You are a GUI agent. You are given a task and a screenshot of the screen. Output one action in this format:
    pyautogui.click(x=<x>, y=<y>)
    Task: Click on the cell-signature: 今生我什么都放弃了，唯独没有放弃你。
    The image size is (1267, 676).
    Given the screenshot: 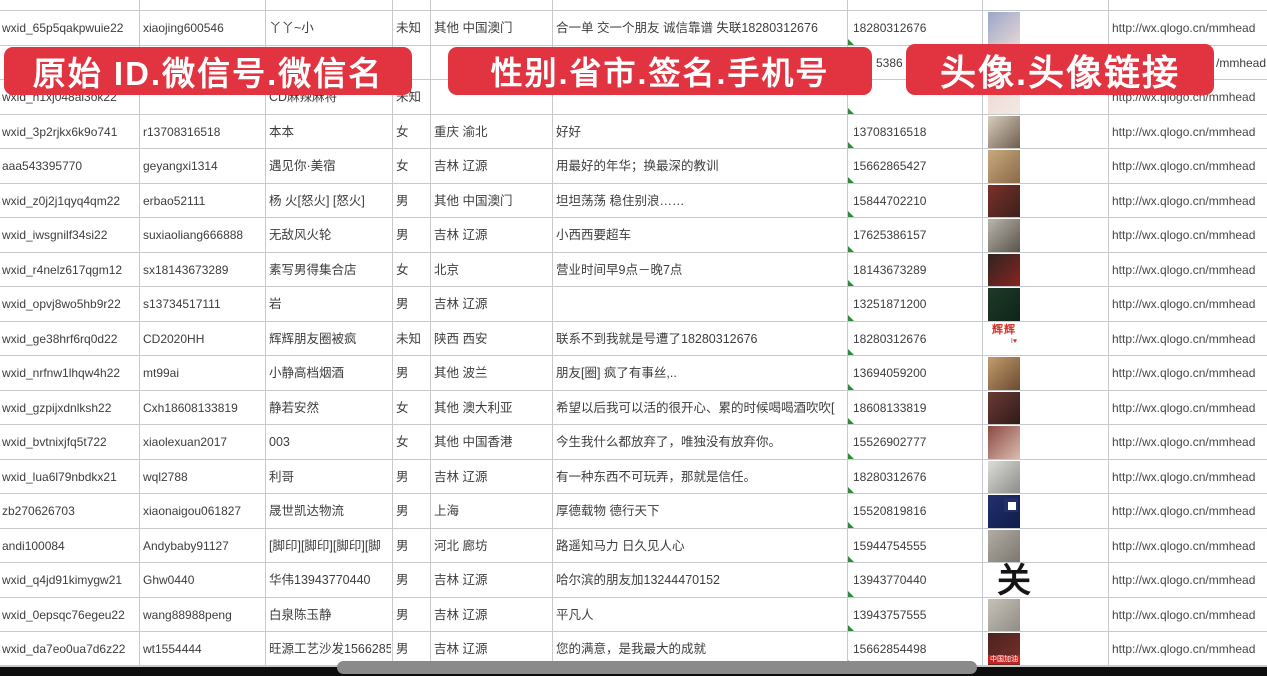 What is the action you would take?
    pyautogui.click(x=669, y=442)
    